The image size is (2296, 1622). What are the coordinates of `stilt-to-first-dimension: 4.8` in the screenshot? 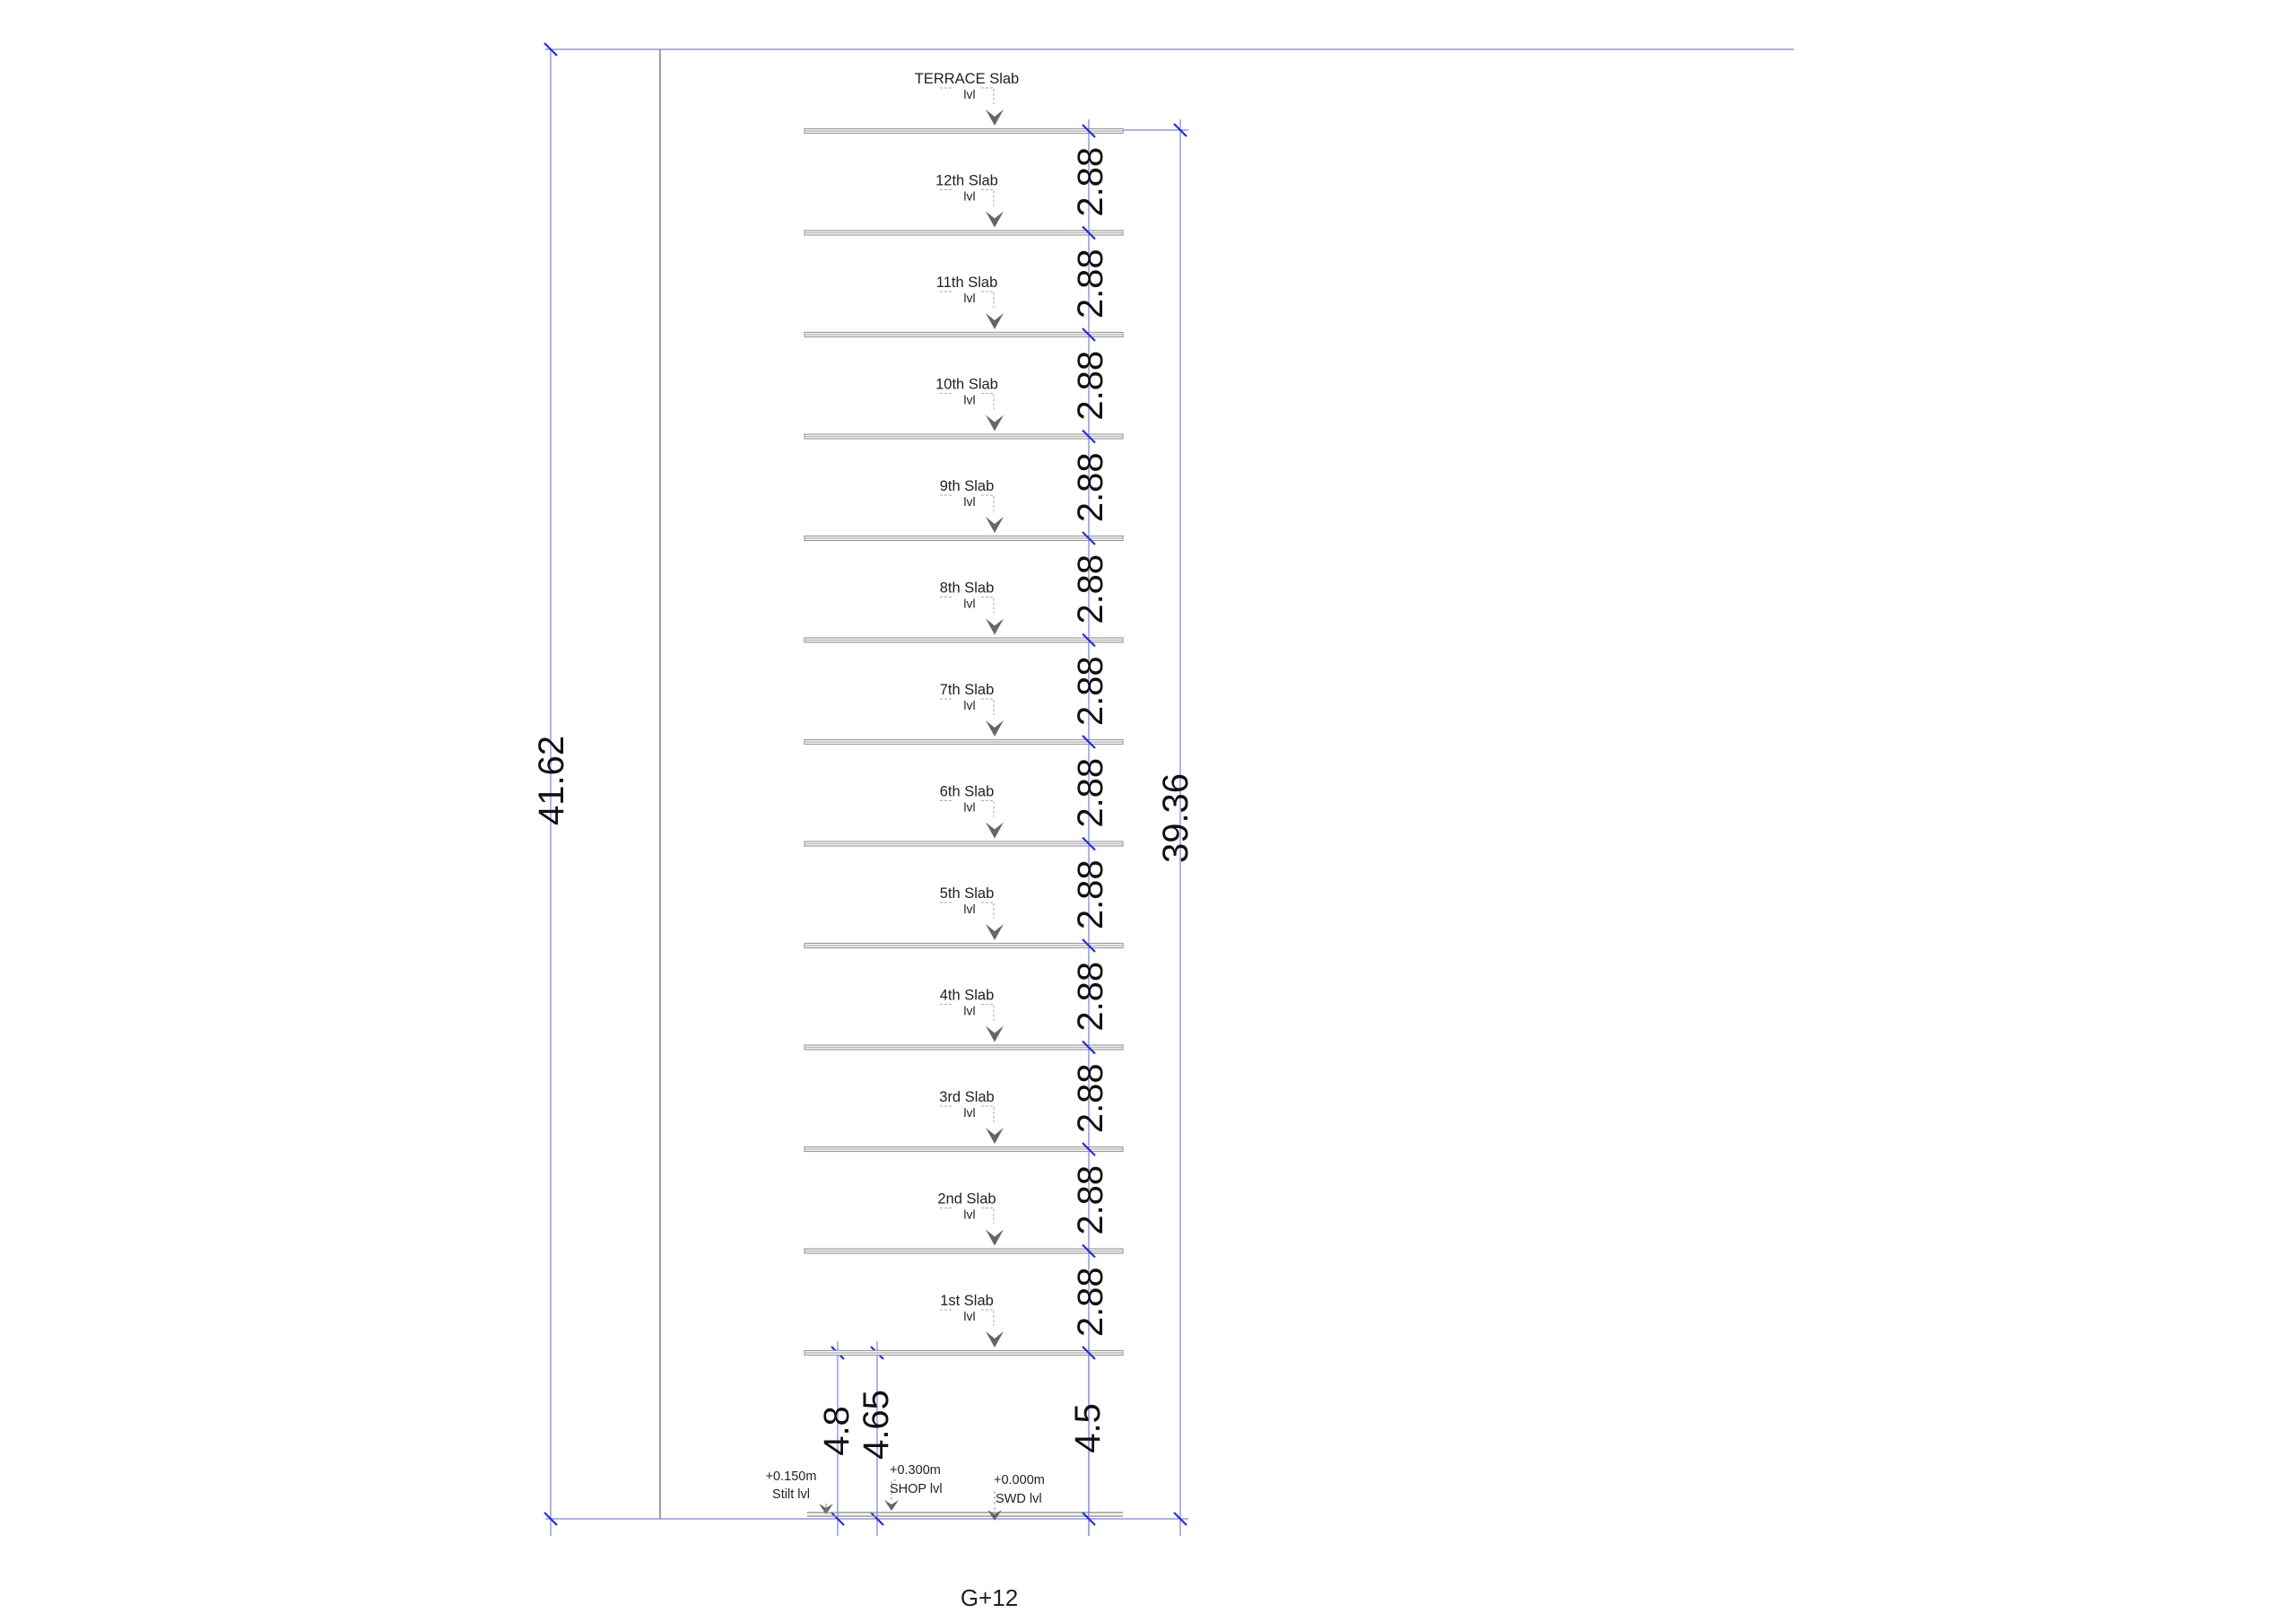 It's located at (837, 1431).